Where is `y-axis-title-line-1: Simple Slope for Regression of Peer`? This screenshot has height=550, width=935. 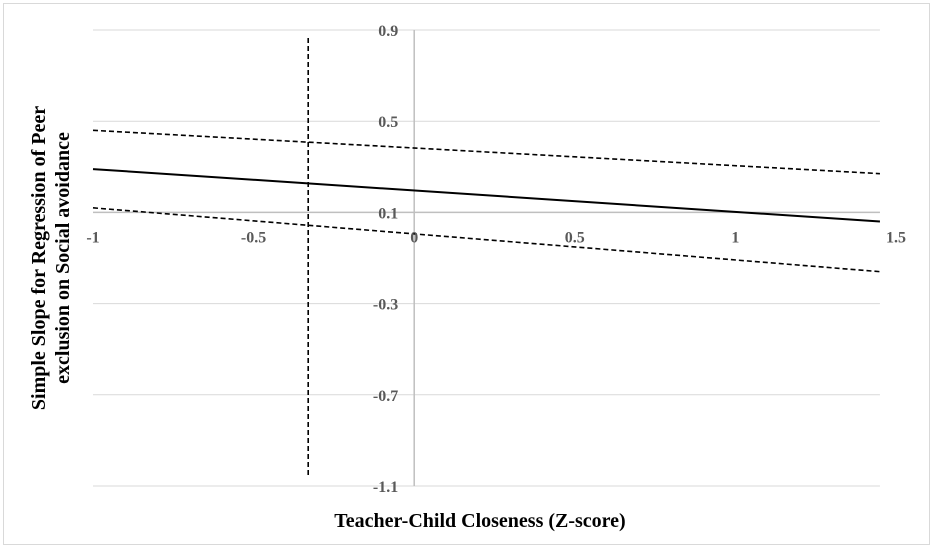
y-axis-title-line-1: Simple Slope for Regression of Peer is located at coordinates (39, 258).